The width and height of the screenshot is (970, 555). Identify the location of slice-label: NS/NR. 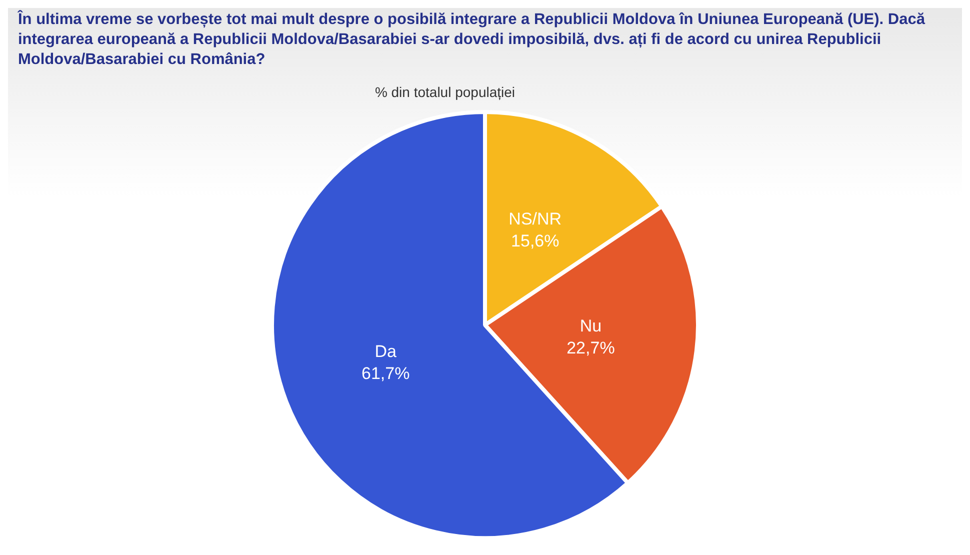
(535, 219).